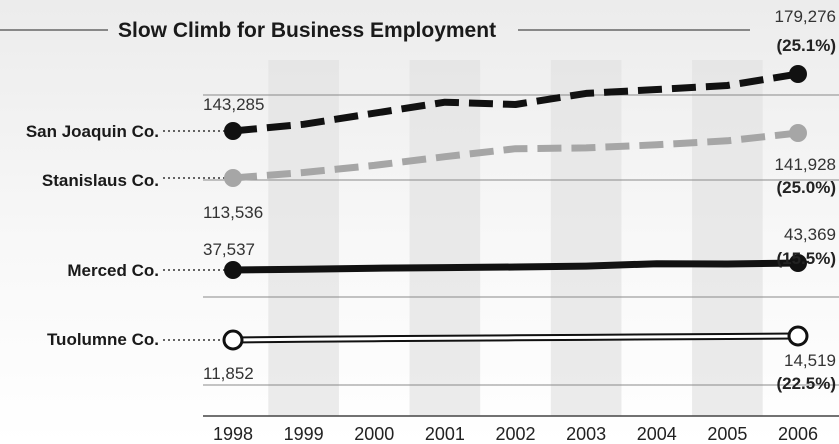 The height and width of the screenshot is (444, 839). Describe the element at coordinates (304, 434) in the screenshot. I see `x-tick-label-1999: 1999` at that location.